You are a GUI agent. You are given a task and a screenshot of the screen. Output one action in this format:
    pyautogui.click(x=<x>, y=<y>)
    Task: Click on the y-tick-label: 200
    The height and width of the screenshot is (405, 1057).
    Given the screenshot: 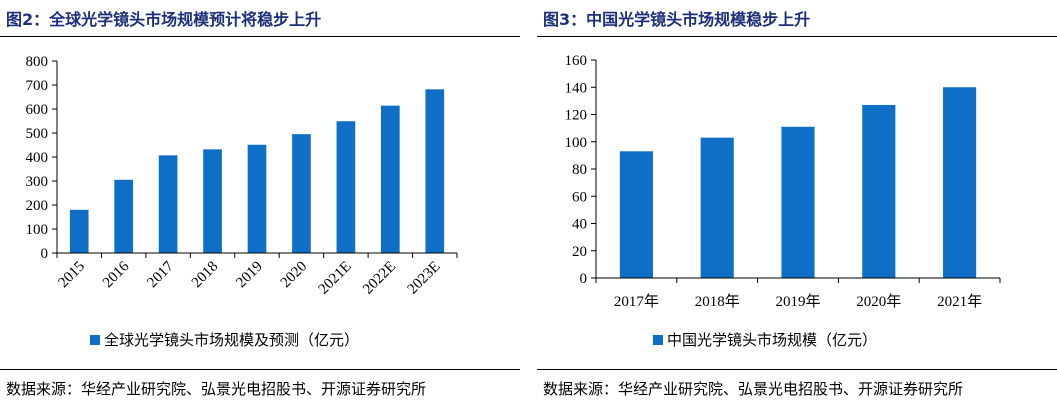 What is the action you would take?
    pyautogui.click(x=37, y=206)
    